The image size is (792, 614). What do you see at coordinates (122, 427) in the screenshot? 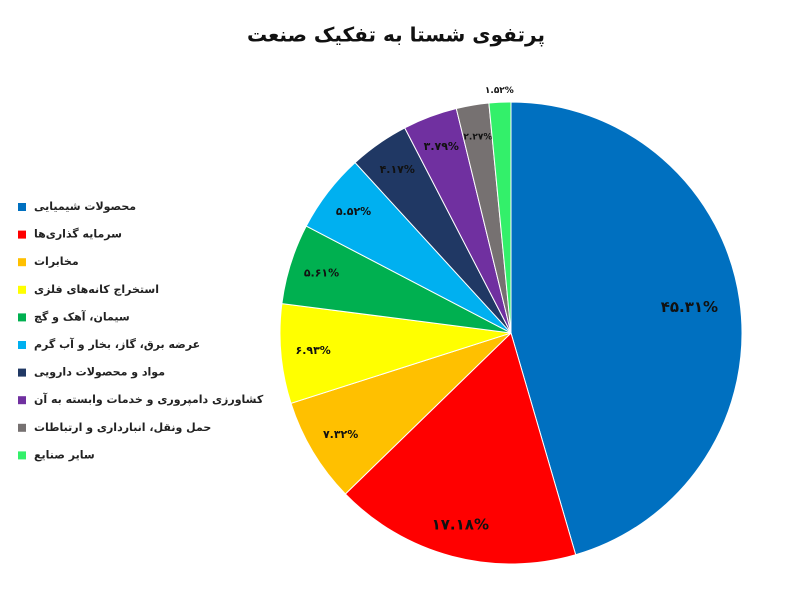
I see `legend-label: حمل ونقل، انبارداری و ارتباطات` at bounding box center [122, 427].